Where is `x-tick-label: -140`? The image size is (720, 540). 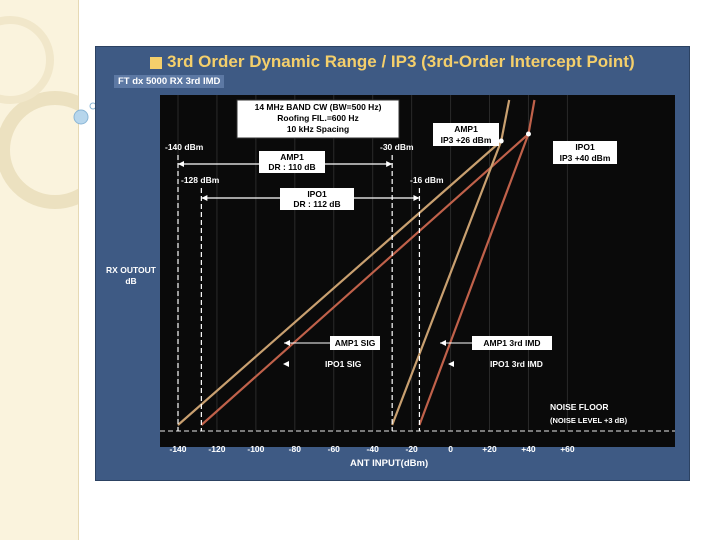
x-tick-label: -140 is located at coordinates (177, 449).